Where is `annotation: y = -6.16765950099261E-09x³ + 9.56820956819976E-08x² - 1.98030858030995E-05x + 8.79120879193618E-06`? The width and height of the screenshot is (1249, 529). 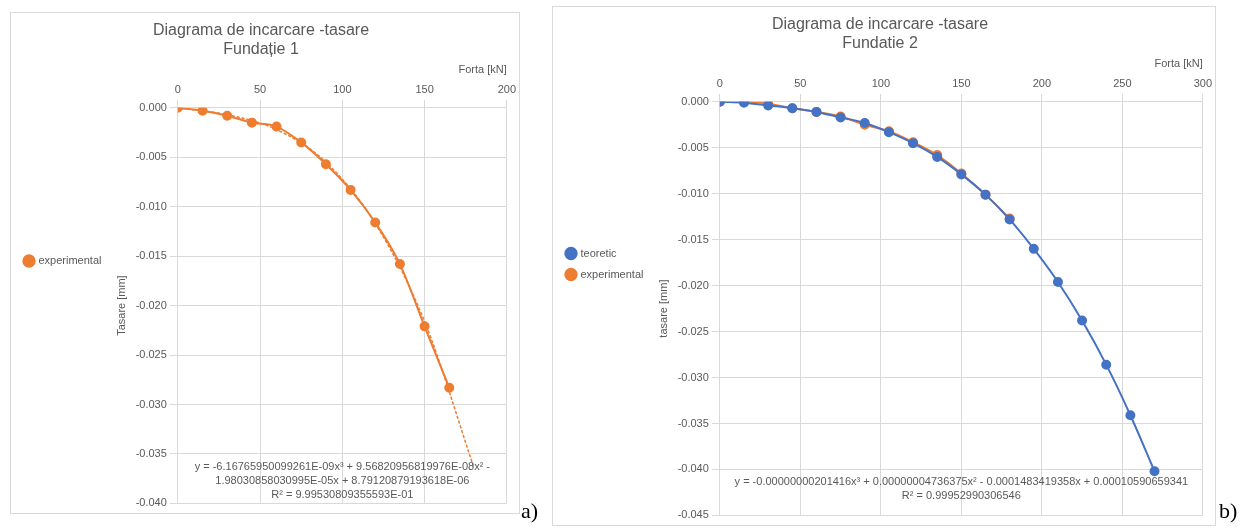
annotation: y = -6.16765950099261E-09x³ + 9.56820956819976E-08x² - 1.98030858030995E-05x + 8.79120879193618E-06 is located at coordinates (342, 472).